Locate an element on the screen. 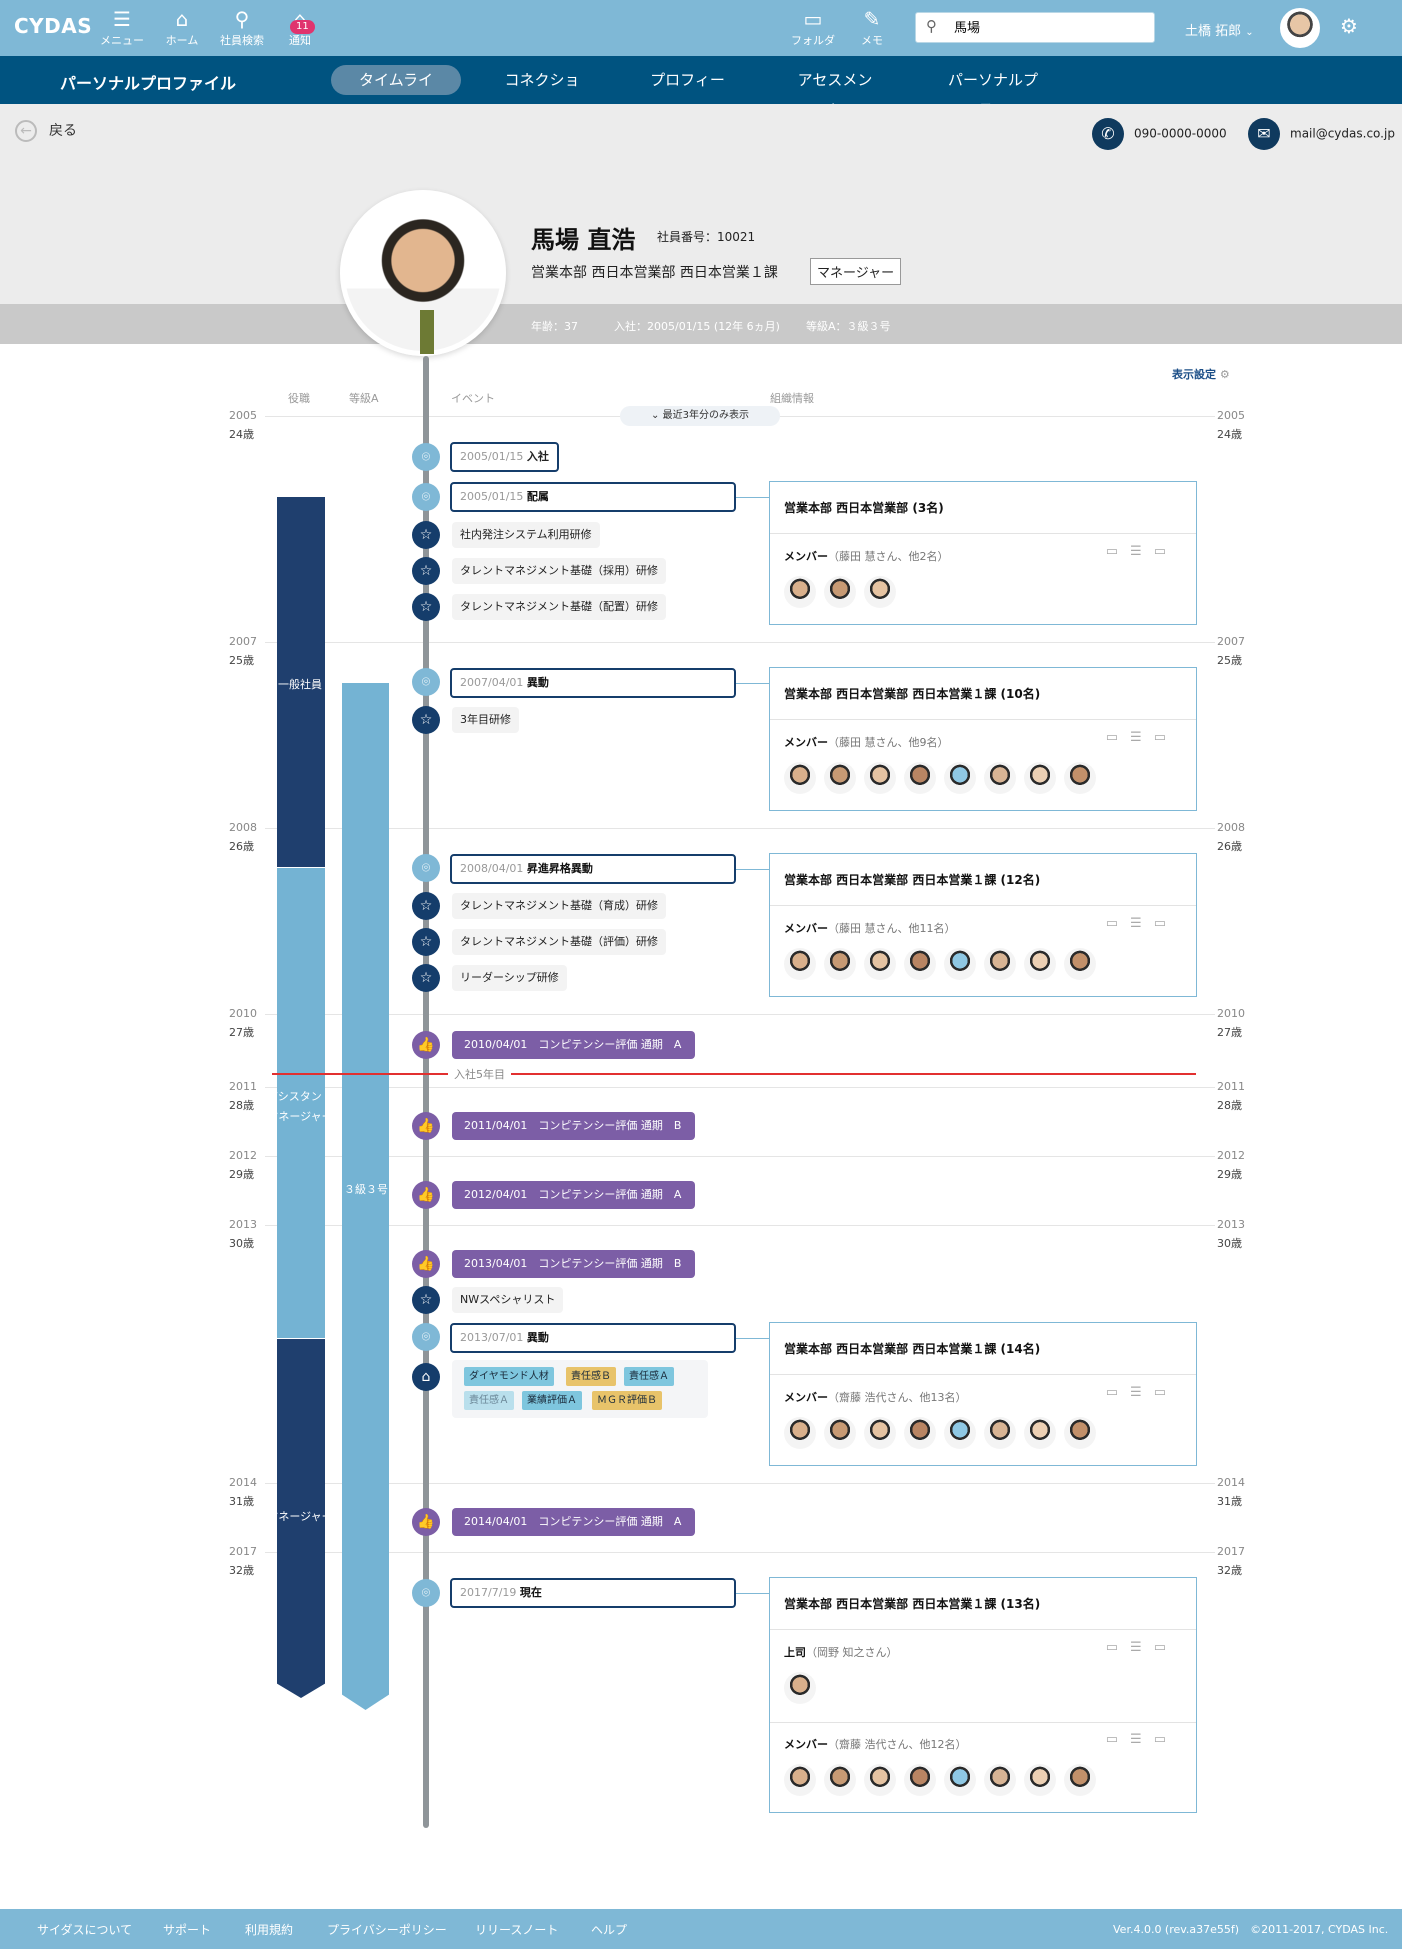  phone-contact: ✆ 090-0000-0000 is located at coordinates (1159, 134).